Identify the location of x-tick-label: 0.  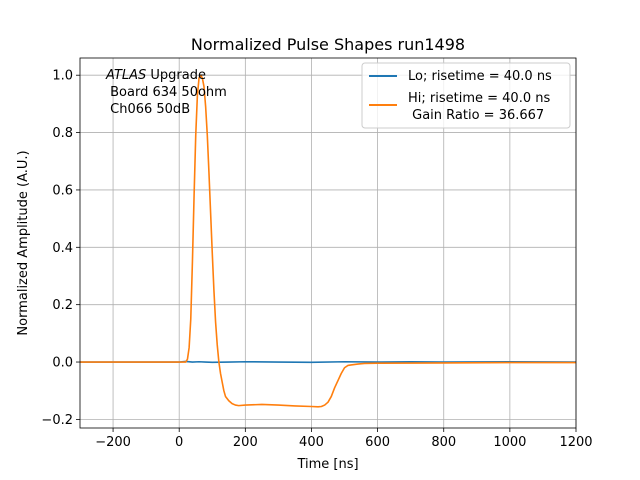
(179, 442).